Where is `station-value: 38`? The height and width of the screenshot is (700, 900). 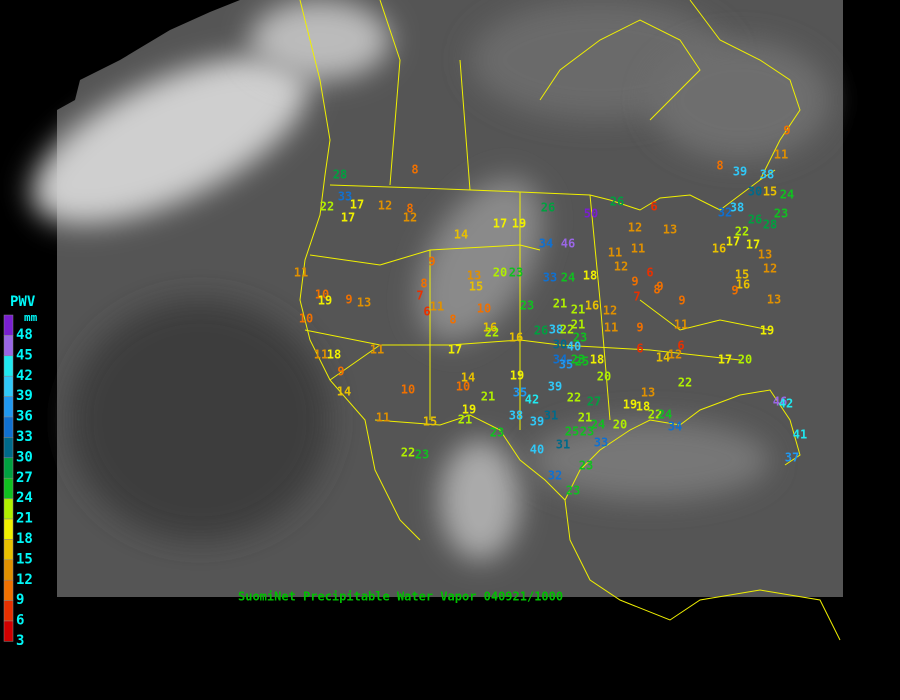 station-value: 38 is located at coordinates (556, 330).